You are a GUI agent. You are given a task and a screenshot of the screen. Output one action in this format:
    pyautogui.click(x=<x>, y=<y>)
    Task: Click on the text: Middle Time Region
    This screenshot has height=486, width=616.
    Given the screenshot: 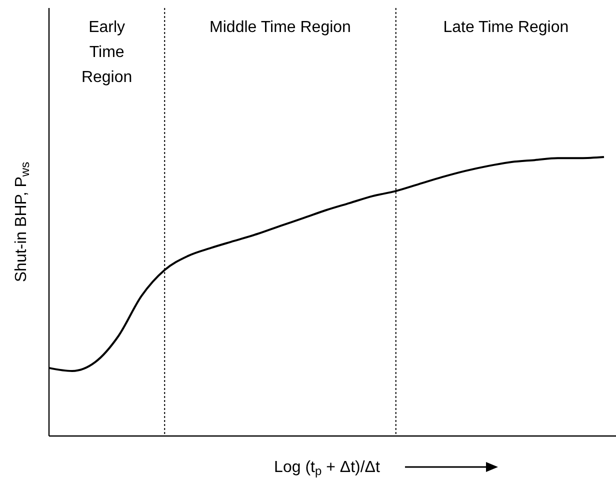 What is the action you would take?
    pyautogui.click(x=280, y=27)
    